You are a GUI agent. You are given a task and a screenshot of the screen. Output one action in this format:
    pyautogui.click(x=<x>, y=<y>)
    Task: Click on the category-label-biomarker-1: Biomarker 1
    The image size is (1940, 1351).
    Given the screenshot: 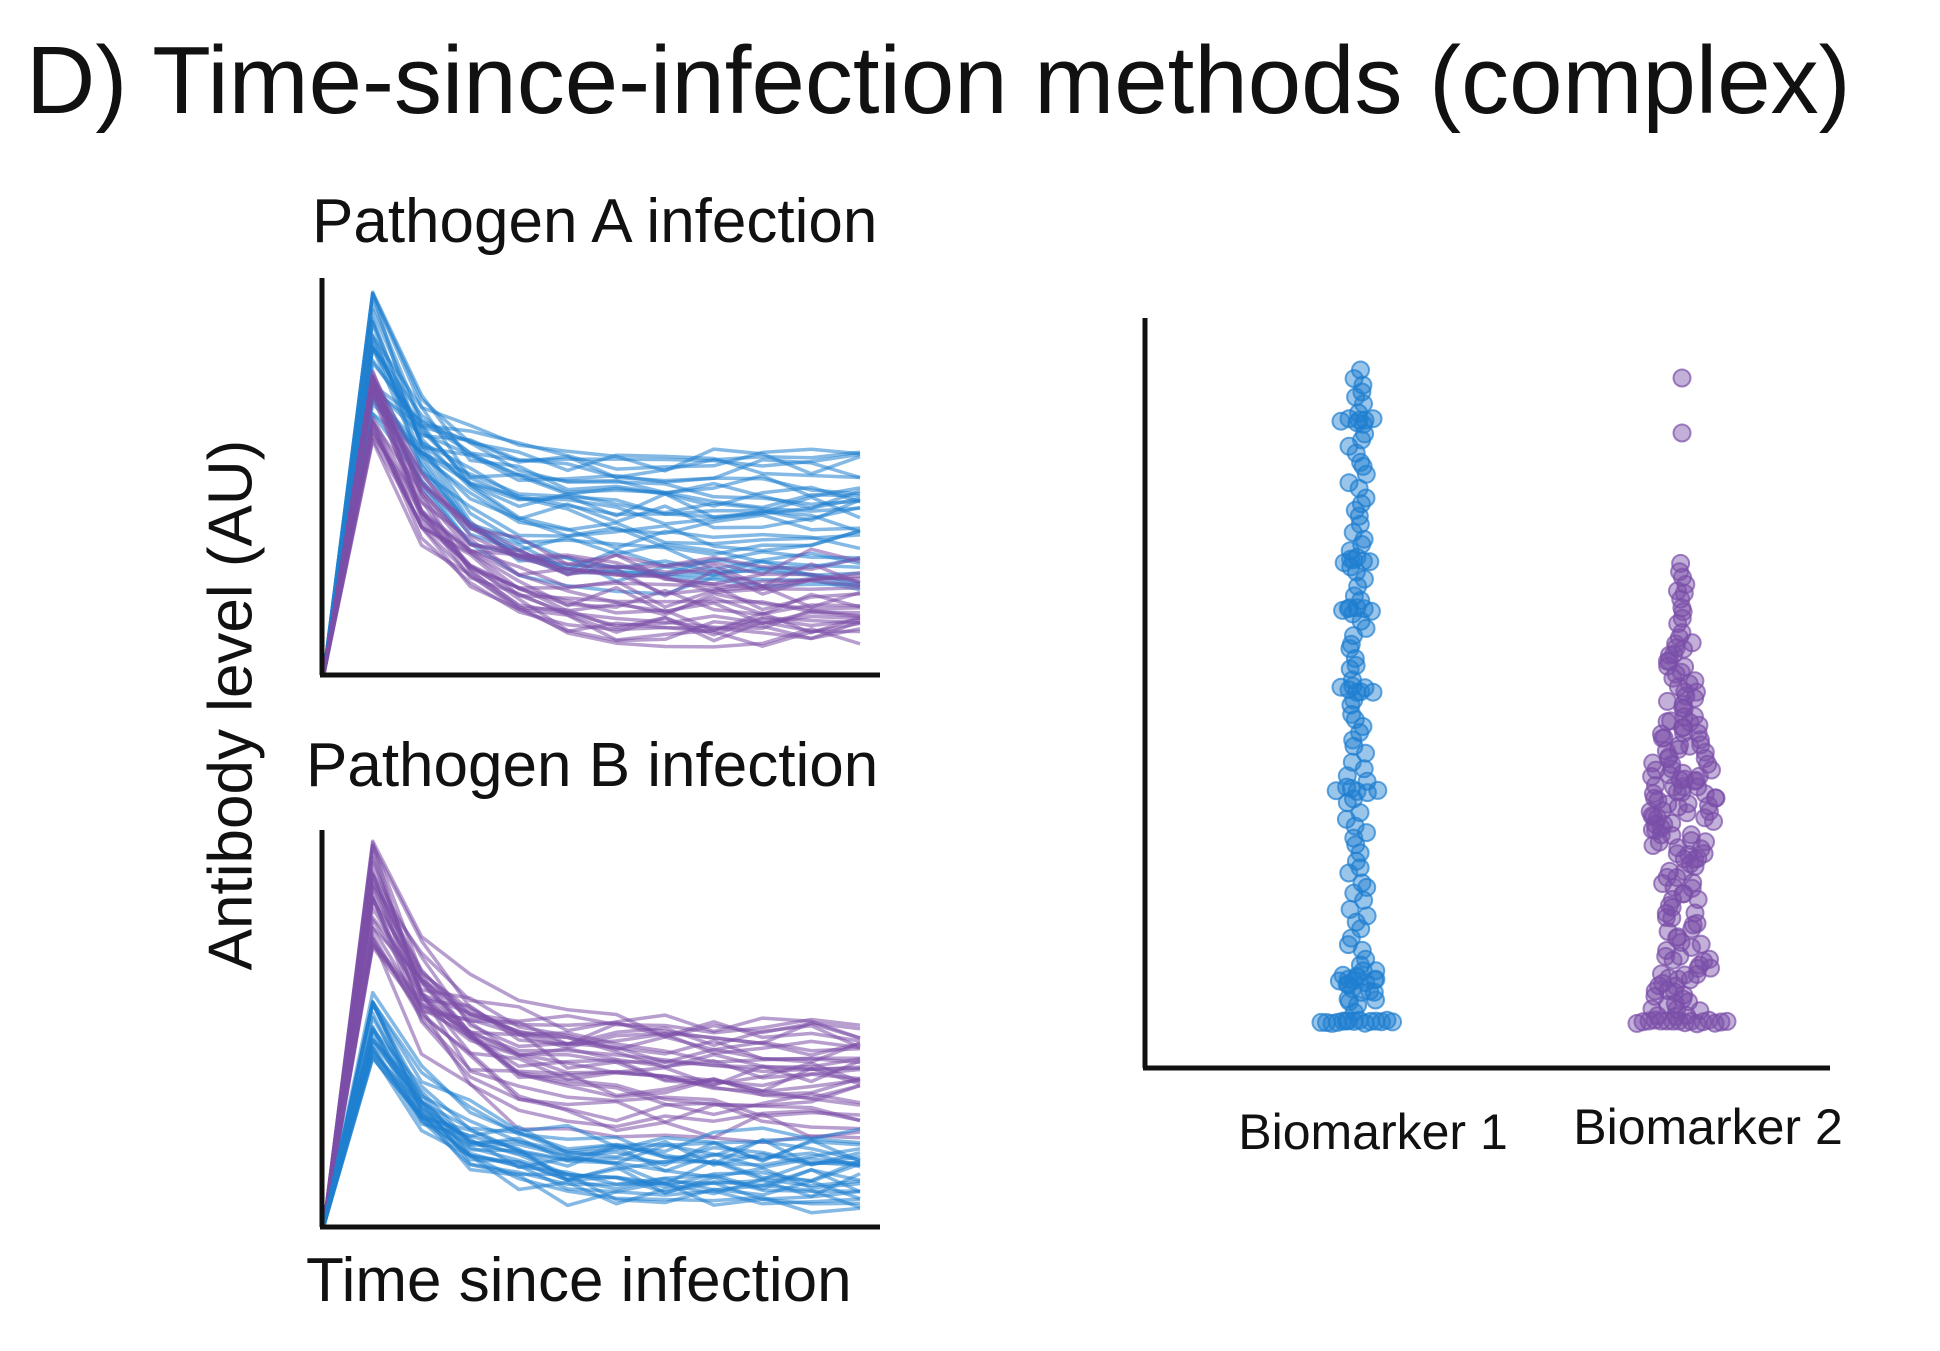 What is the action you would take?
    pyautogui.click(x=1373, y=1132)
    